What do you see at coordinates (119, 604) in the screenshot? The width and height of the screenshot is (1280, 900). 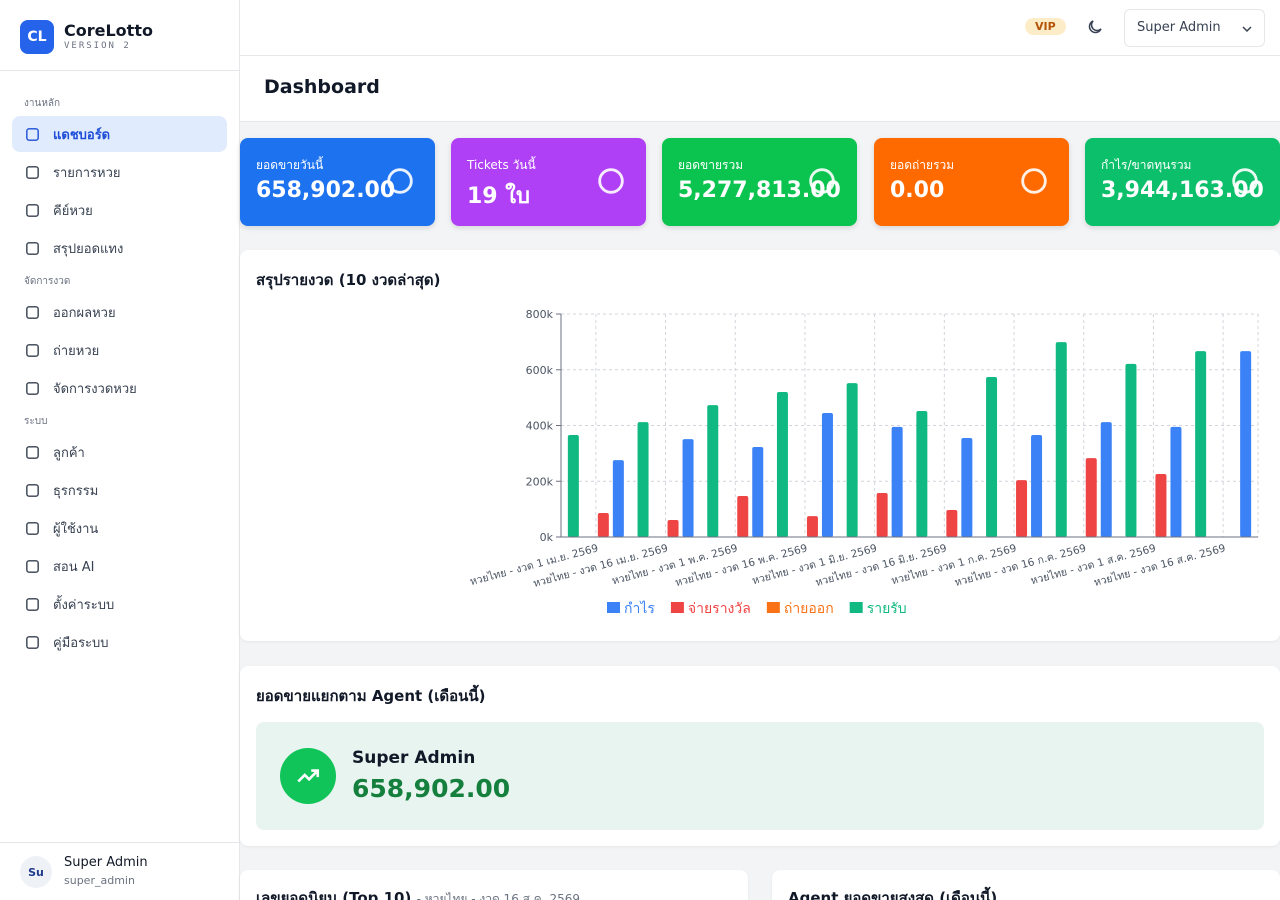 I see `nav-item: ตั้งค่าระบบ` at bounding box center [119, 604].